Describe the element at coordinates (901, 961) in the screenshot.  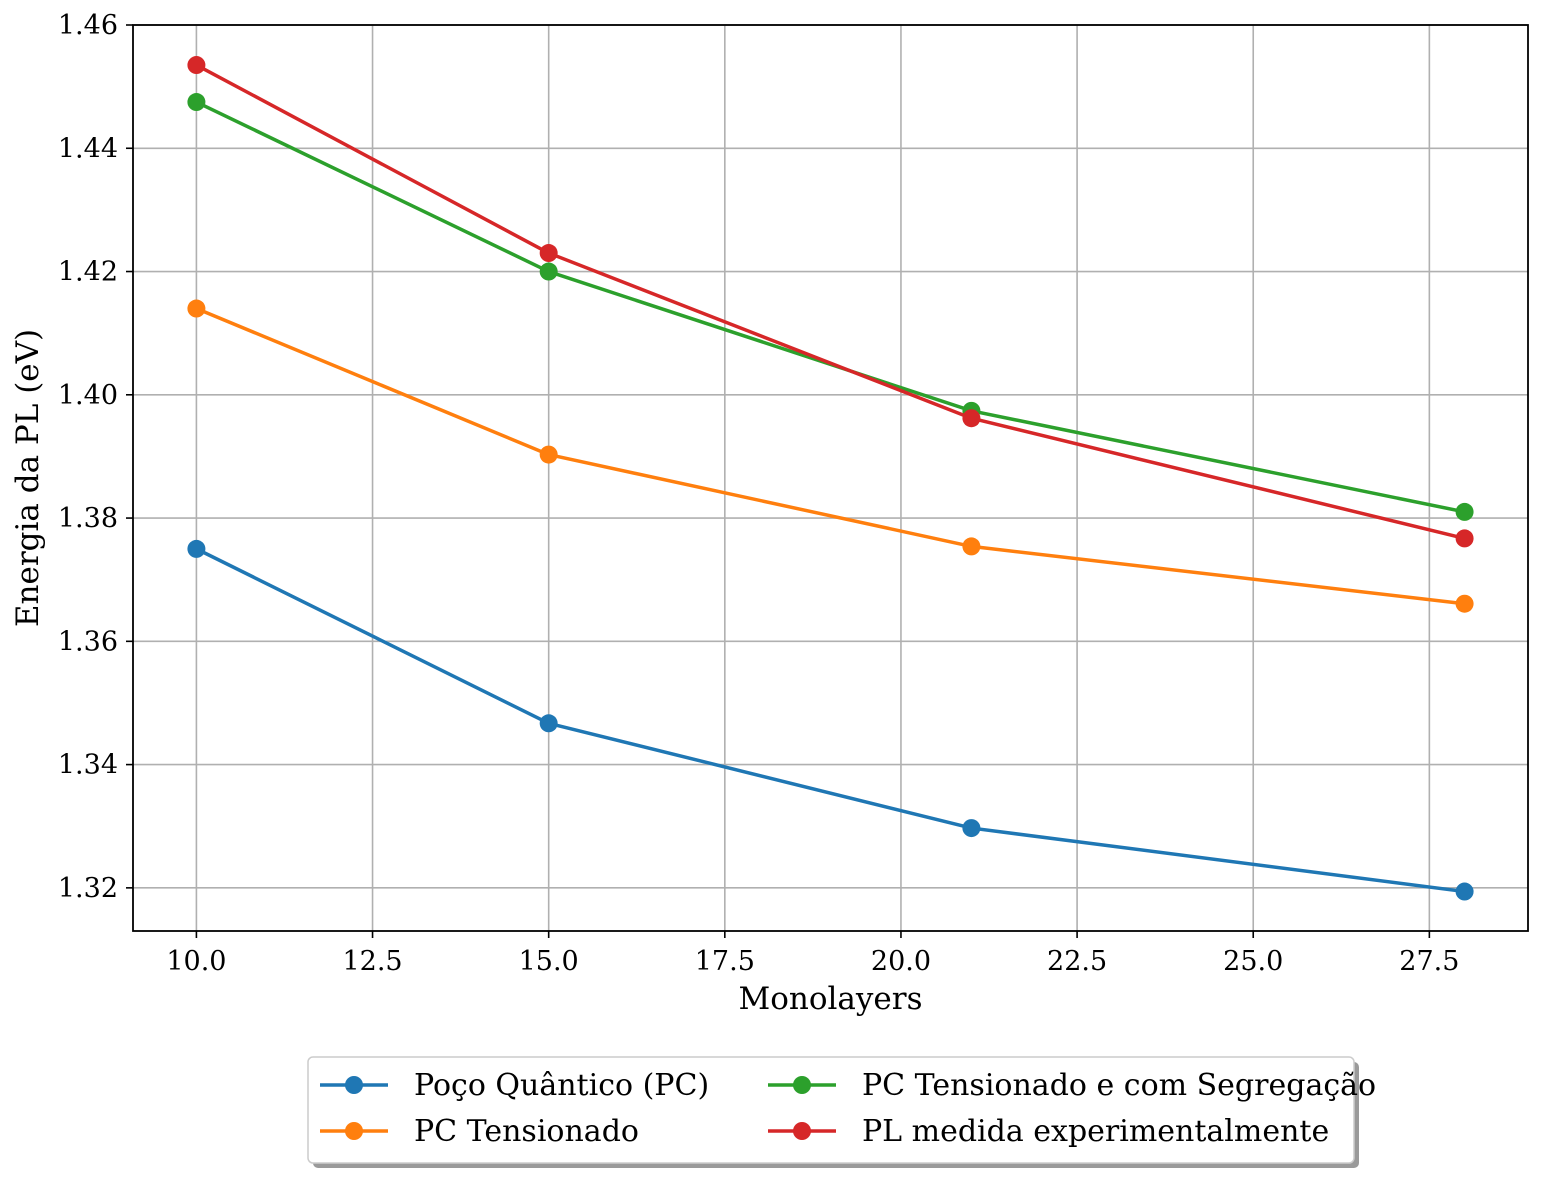
I see `x-tick-label: 20.0` at that location.